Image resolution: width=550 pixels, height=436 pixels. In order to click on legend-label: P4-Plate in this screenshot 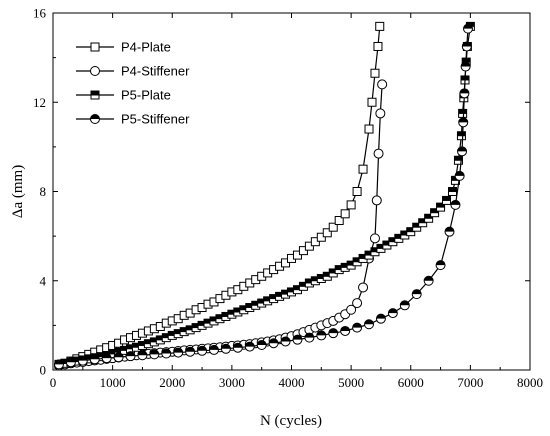, I will do `click(146, 47)`.